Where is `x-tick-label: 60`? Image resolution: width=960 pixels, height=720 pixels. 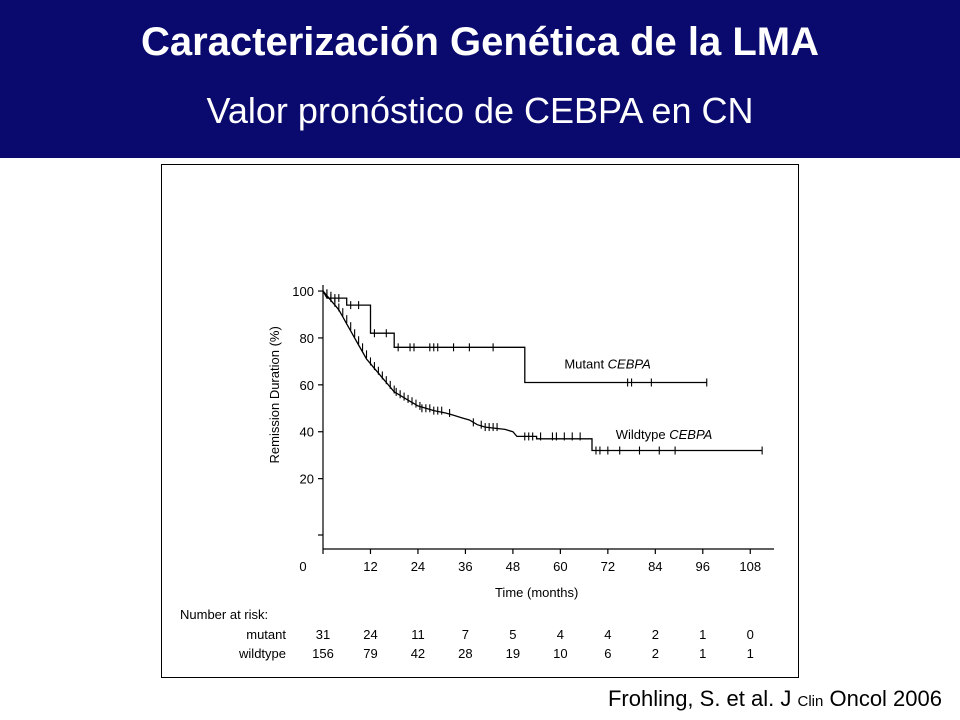 x-tick-label: 60 is located at coordinates (560, 566).